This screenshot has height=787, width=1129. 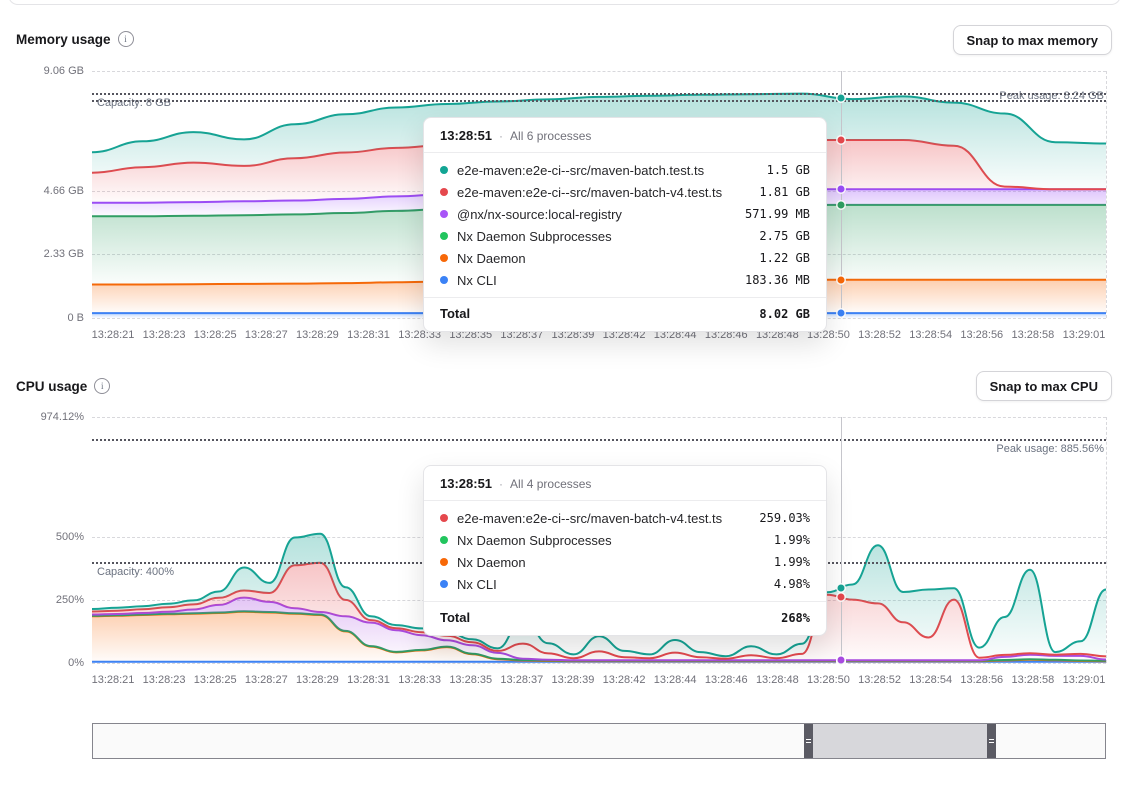 I want to click on mem-x-axis-label: 13:28:21, so click(x=113, y=335).